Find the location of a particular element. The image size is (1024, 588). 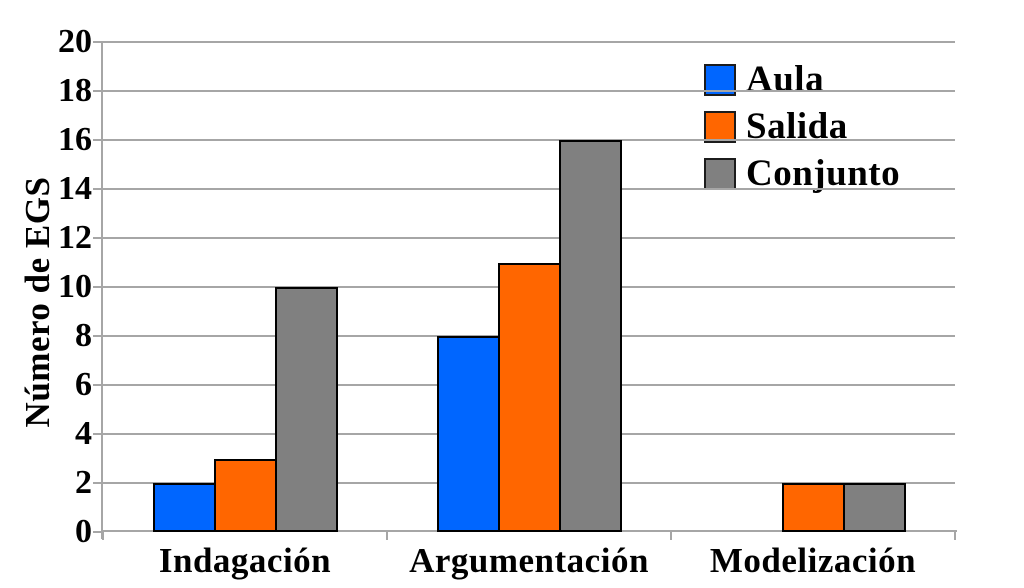

y-tick-label: 16 is located at coordinates (75, 139).